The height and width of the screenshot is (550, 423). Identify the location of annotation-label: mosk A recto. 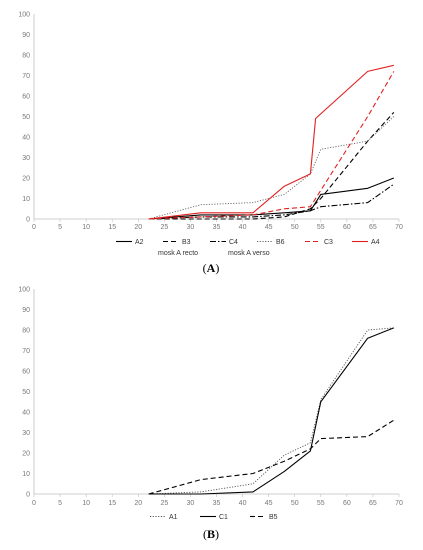
(178, 253).